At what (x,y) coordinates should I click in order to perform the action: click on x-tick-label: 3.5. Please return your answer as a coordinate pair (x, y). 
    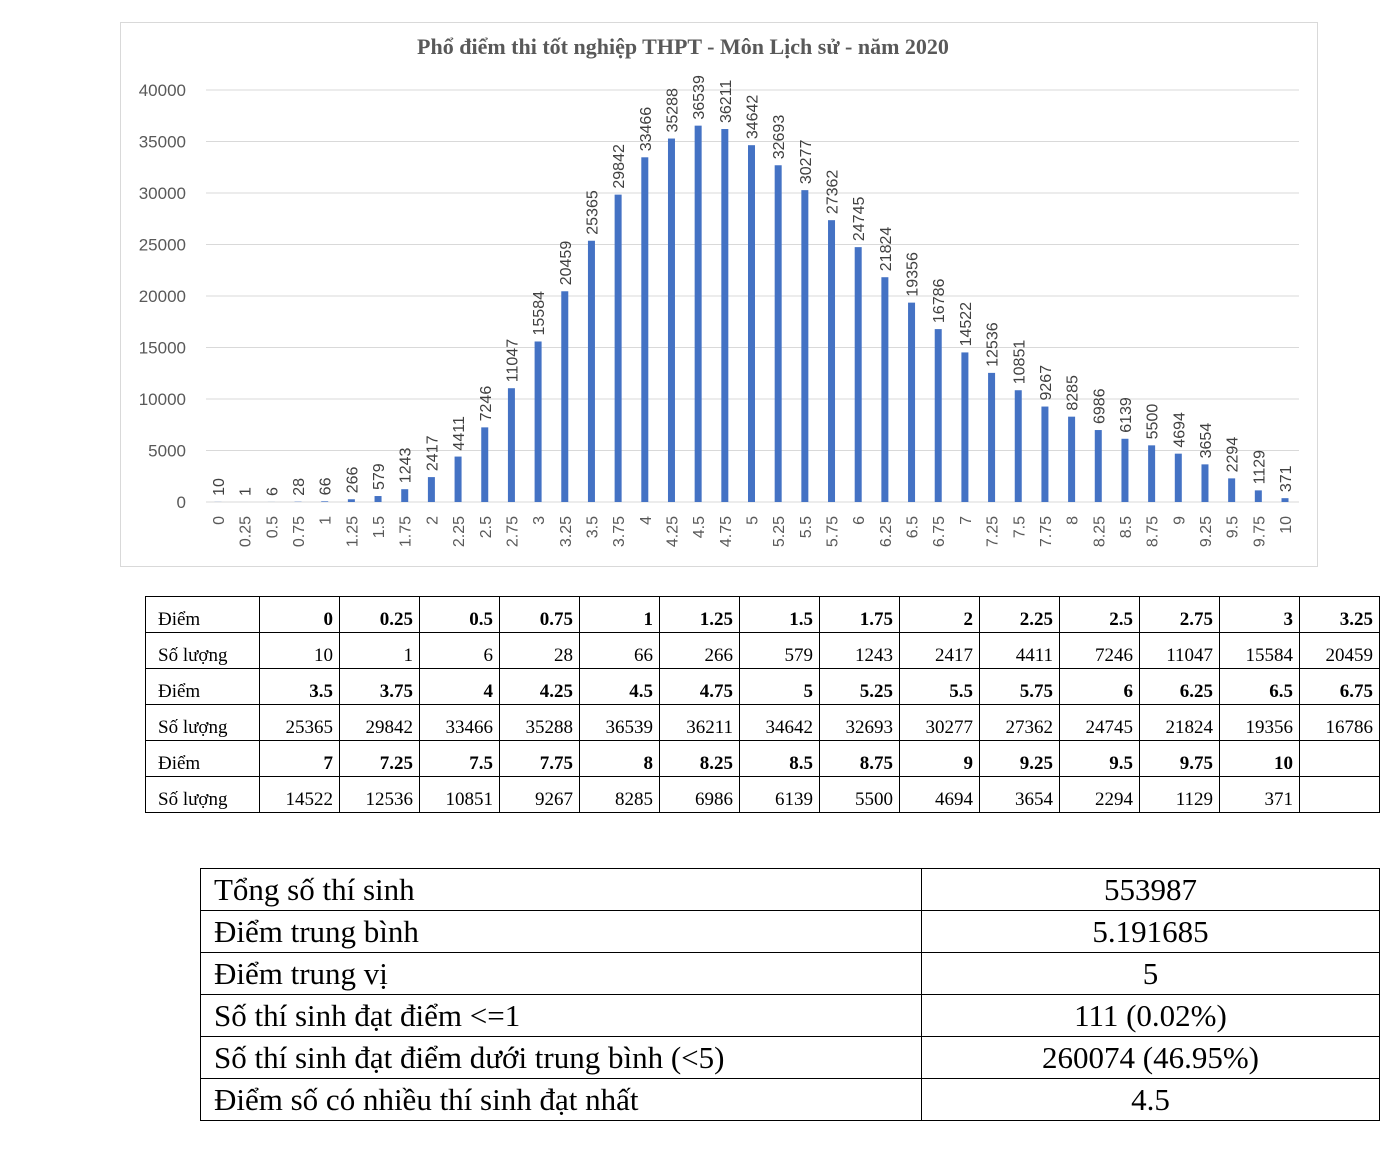
    Looking at the image, I should click on (592, 527).